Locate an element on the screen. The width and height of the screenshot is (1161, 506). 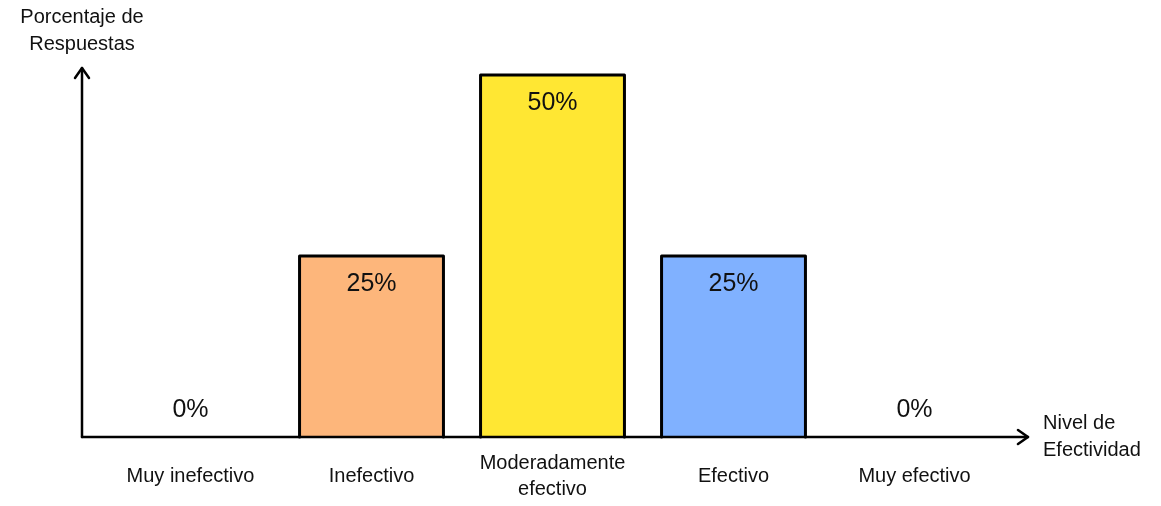
y-axis-title: Porcentaje de Respuestas is located at coordinates (82, 29).